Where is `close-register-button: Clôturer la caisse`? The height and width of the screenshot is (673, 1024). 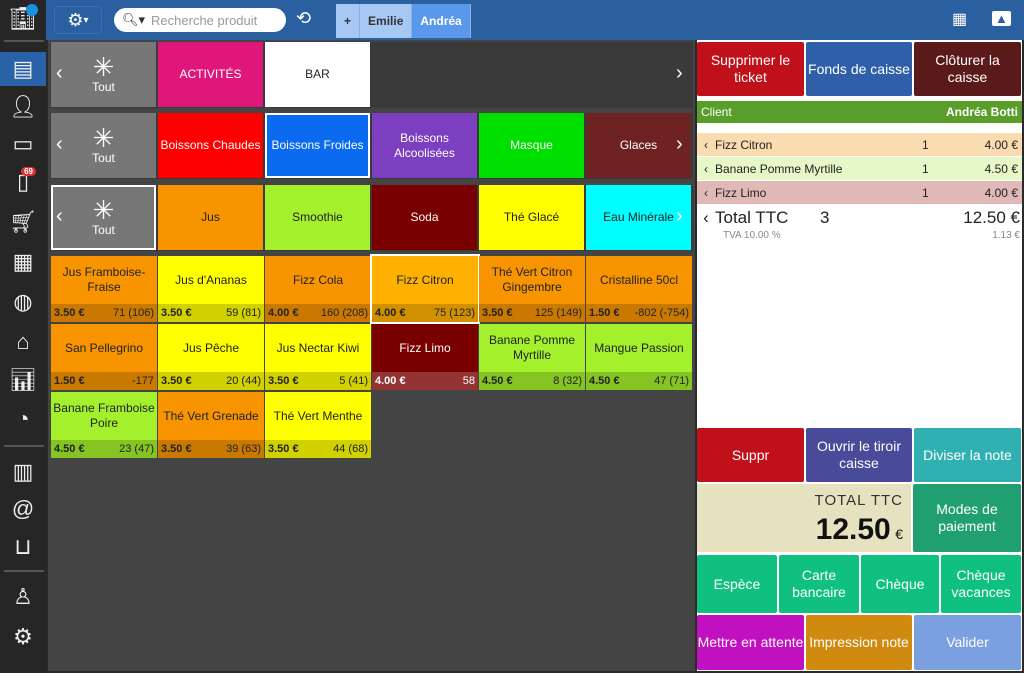 close-register-button: Clôturer la caisse is located at coordinates (967, 69).